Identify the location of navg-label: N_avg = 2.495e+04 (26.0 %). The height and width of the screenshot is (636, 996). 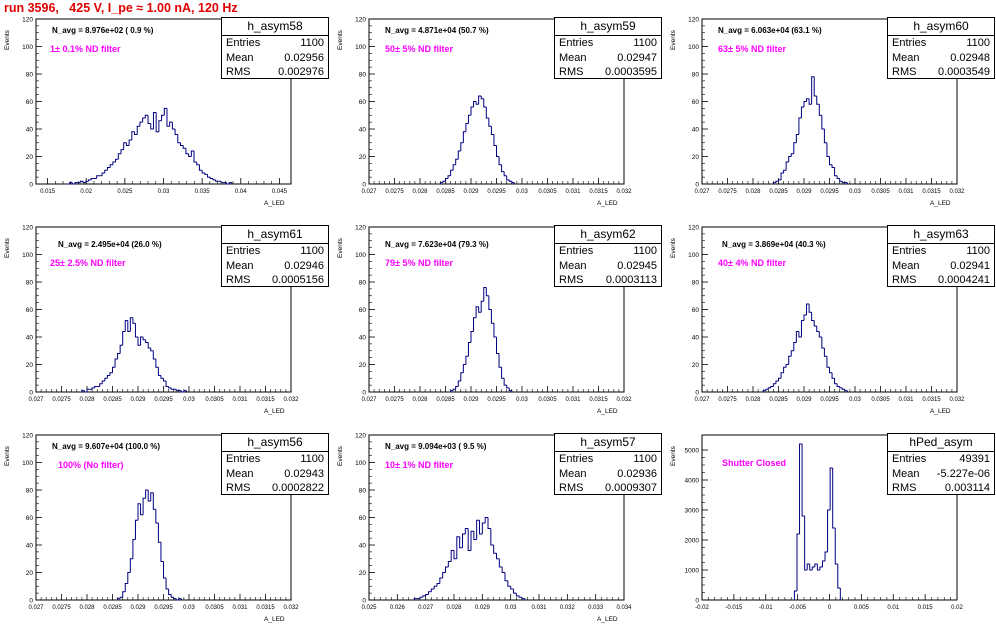
(110, 244).